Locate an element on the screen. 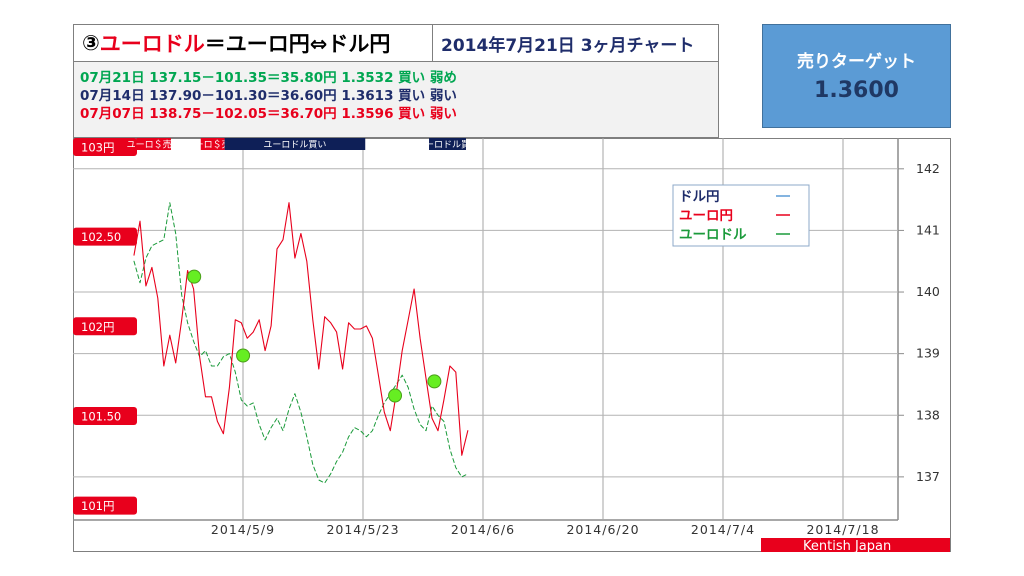 The image size is (1024, 576). right-tick-label: 141 is located at coordinates (928, 229).